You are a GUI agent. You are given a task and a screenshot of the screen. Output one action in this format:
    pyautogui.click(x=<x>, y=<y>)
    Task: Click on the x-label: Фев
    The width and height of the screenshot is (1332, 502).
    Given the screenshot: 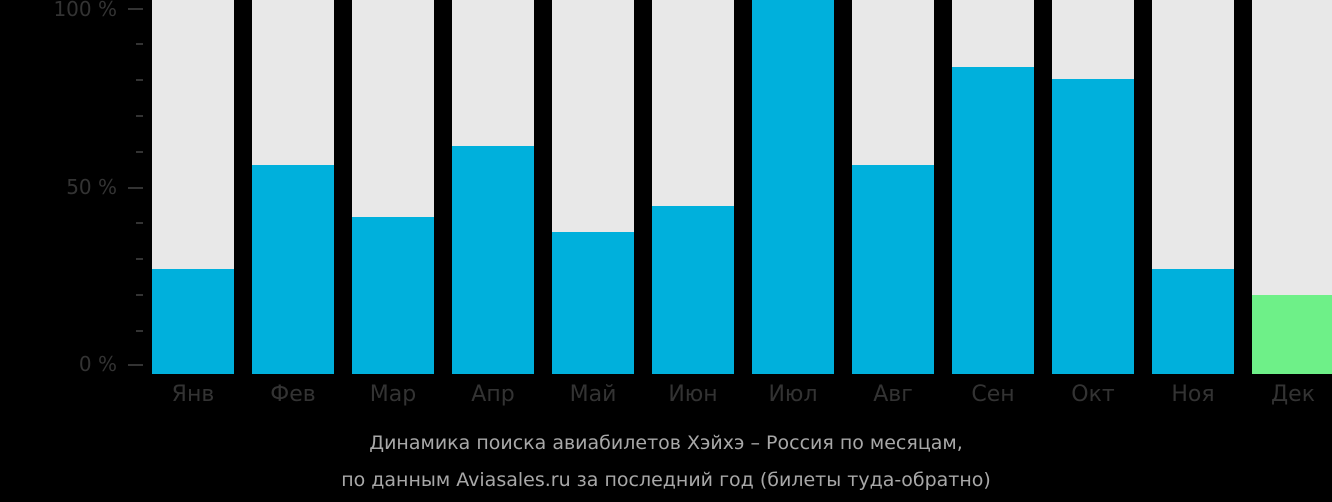 What is the action you would take?
    pyautogui.click(x=293, y=394)
    